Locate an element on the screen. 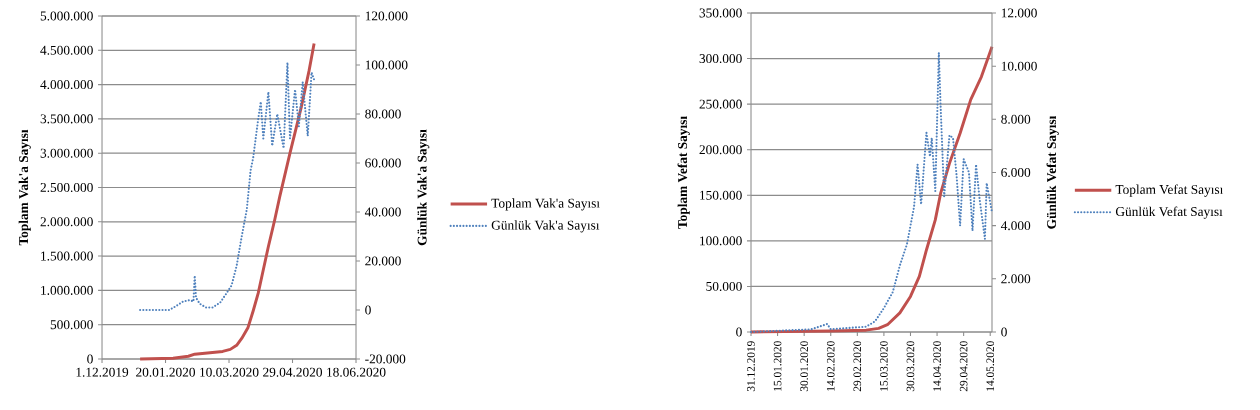 The width and height of the screenshot is (1260, 410). y-tick-label: 250.000 is located at coordinates (720, 104).